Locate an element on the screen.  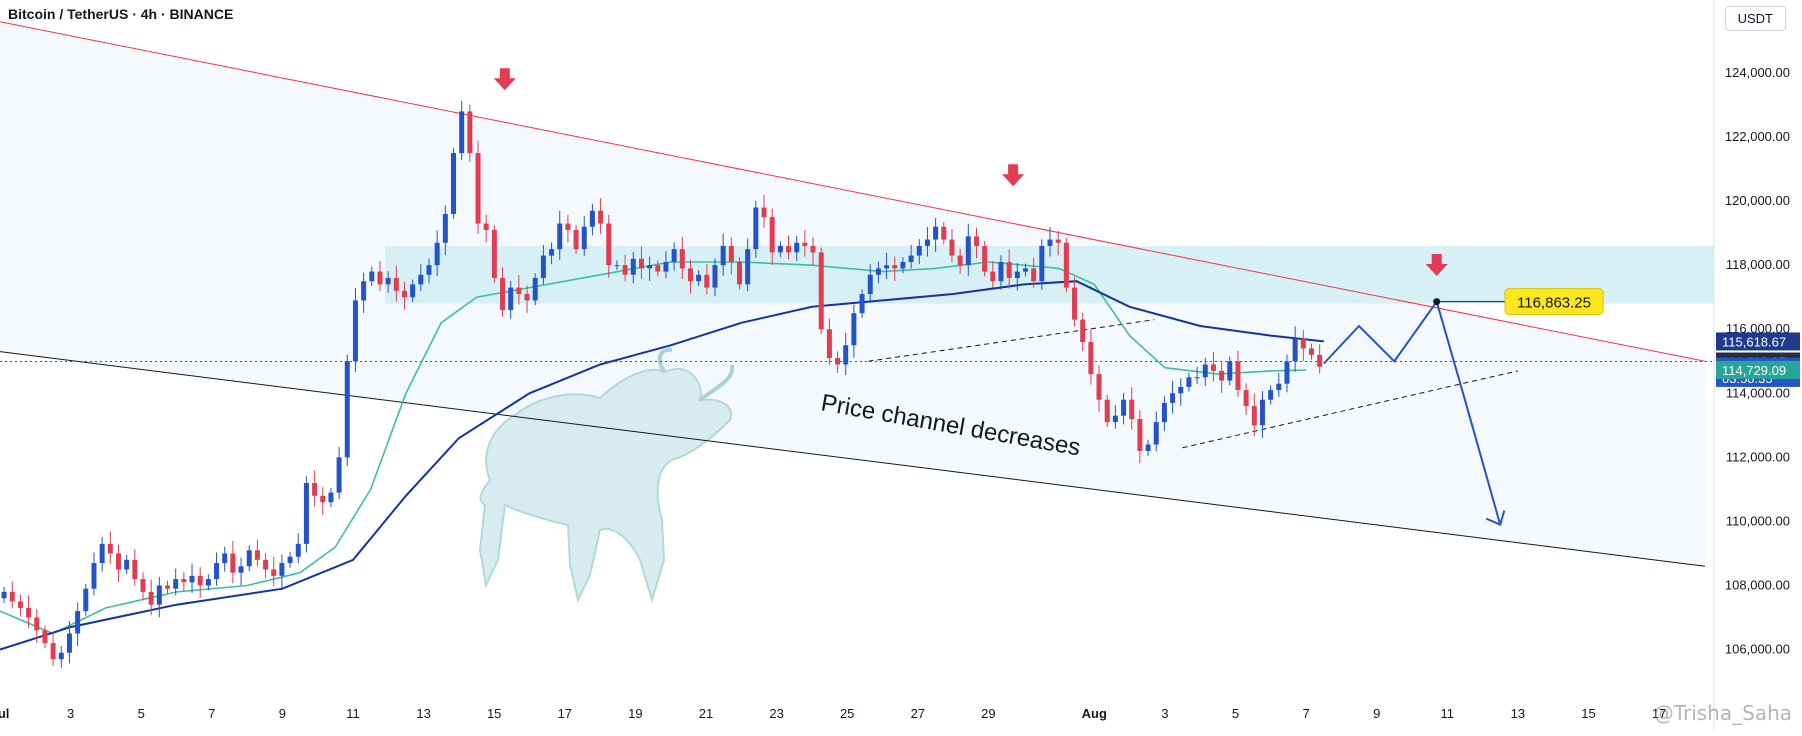
x-tick-label: 11 is located at coordinates (353, 713).